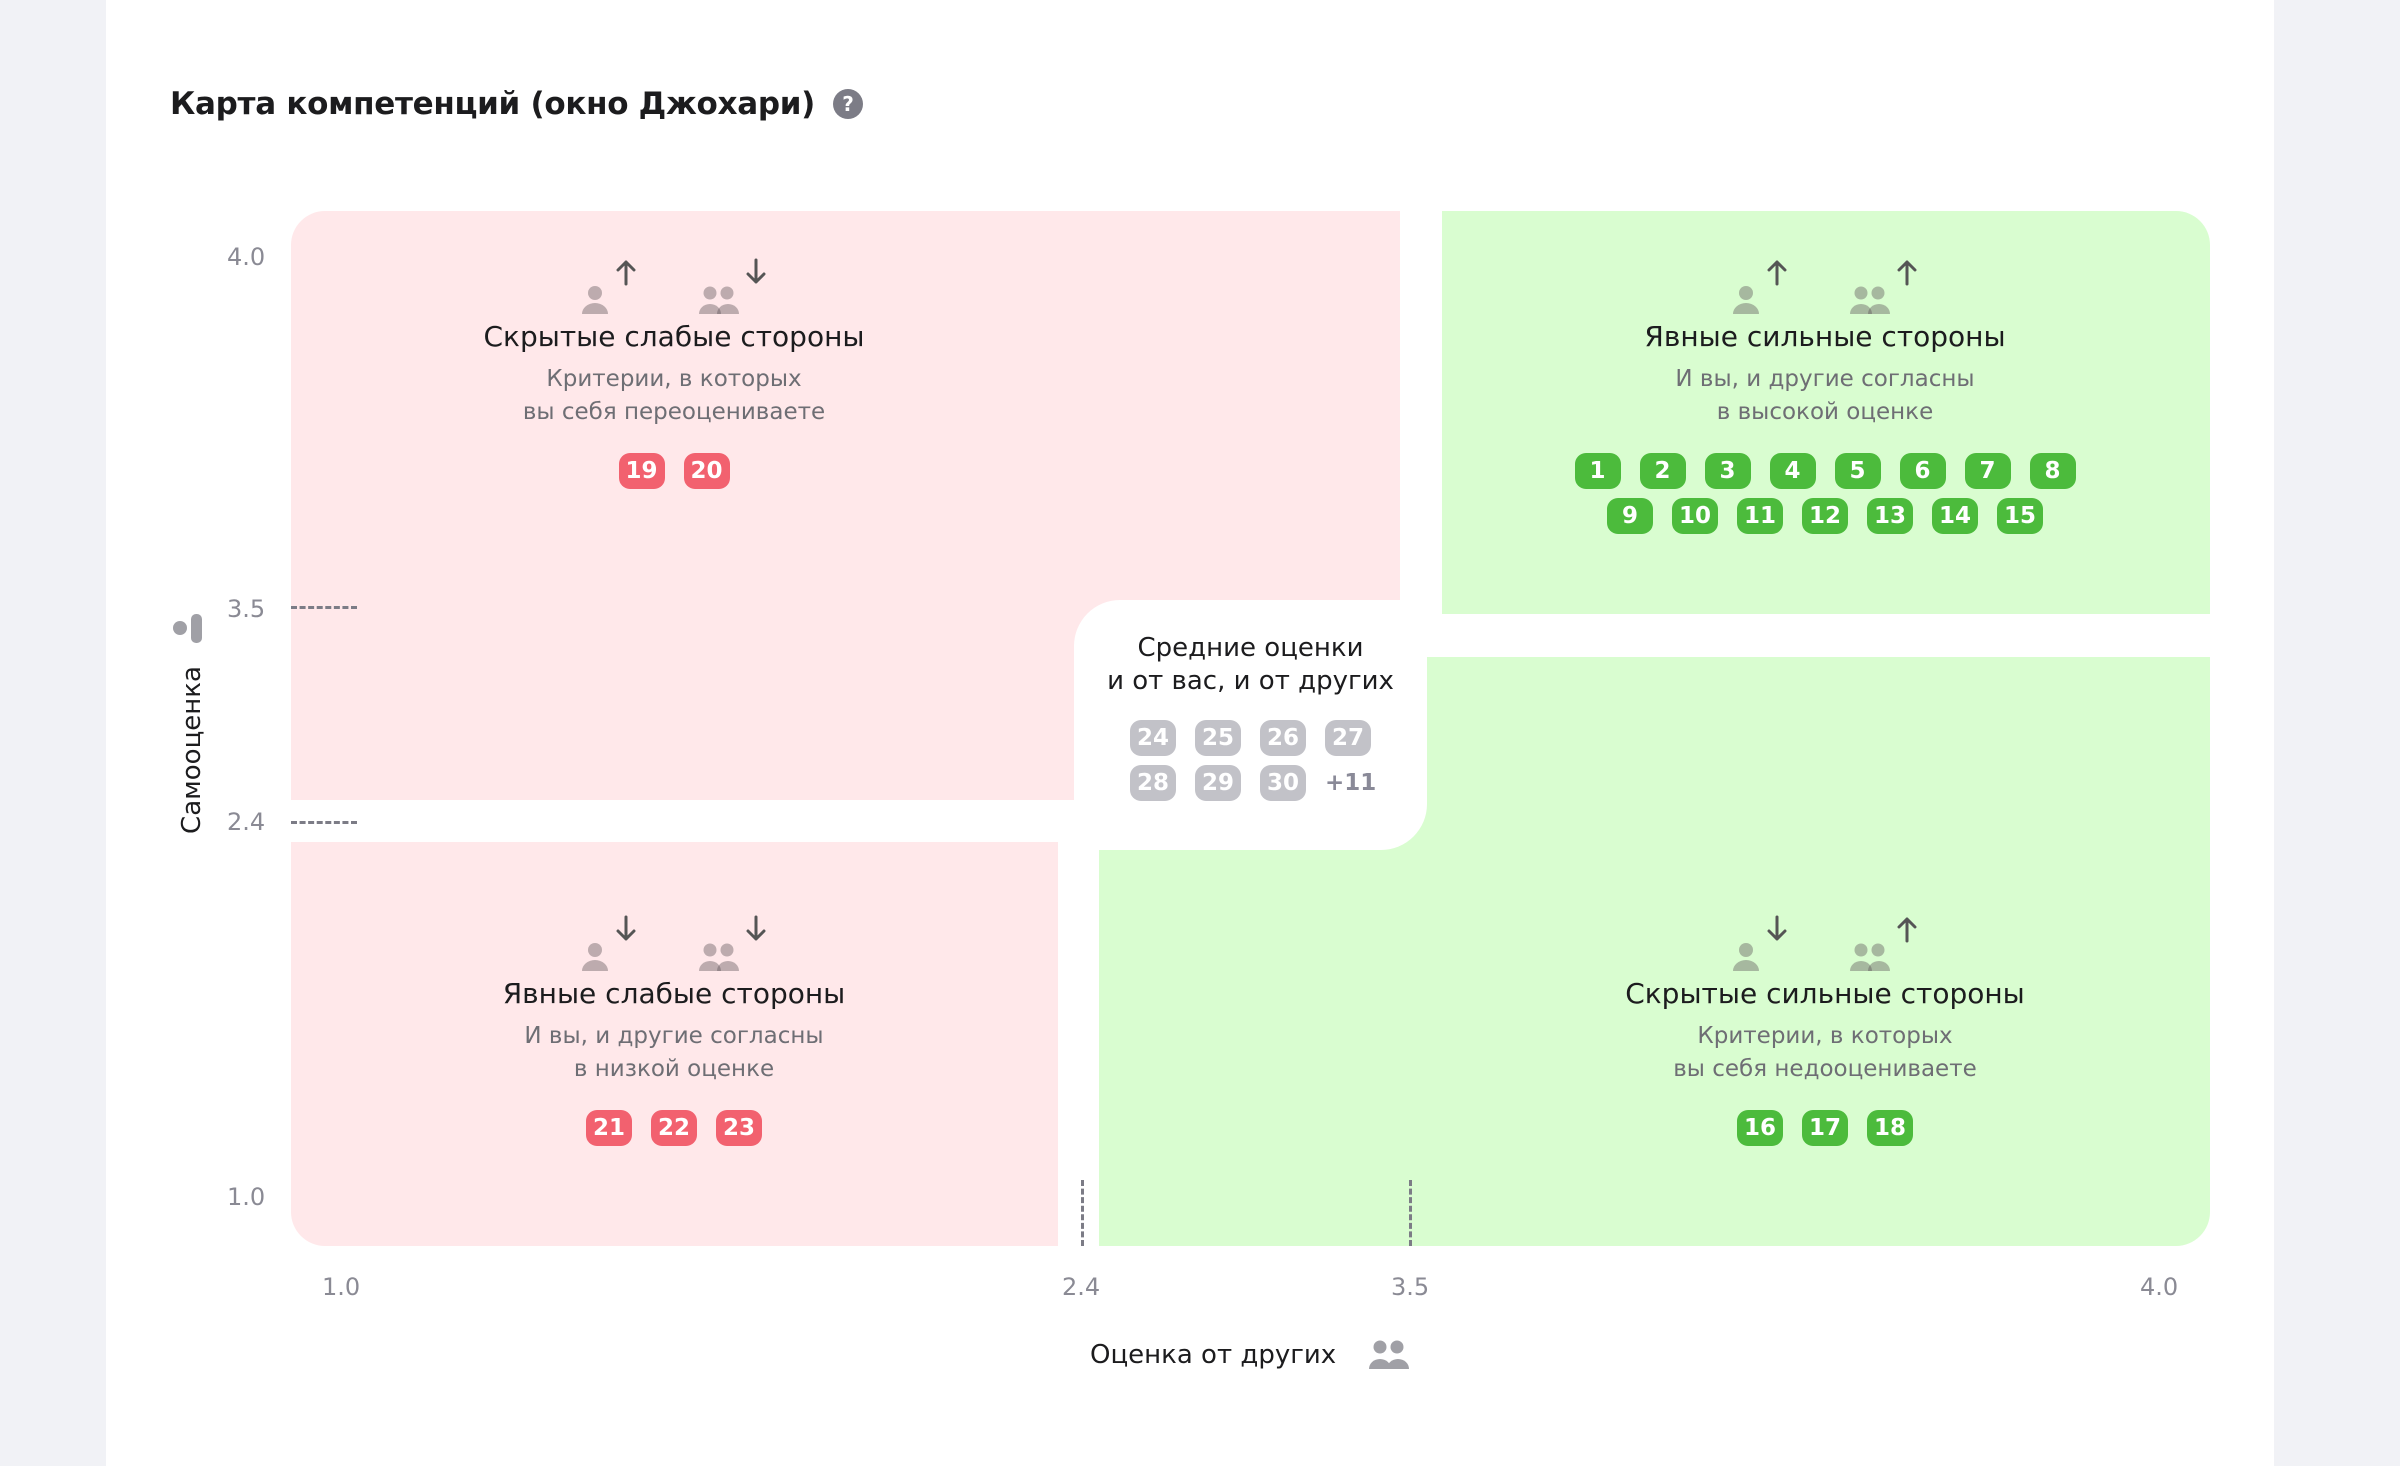 Image resolution: width=2400 pixels, height=1466 pixels. What do you see at coordinates (1251, 760) in the screenshot?
I see `average-badges: 24 25 26 27 28 29 30 +11` at bounding box center [1251, 760].